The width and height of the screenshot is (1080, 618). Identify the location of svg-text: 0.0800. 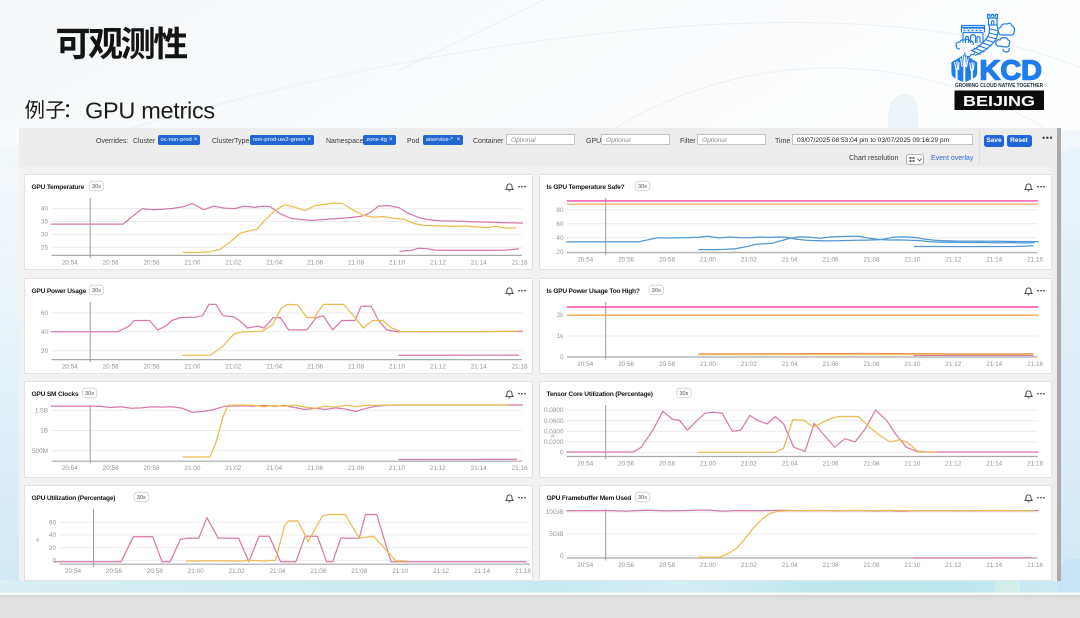
(554, 410).